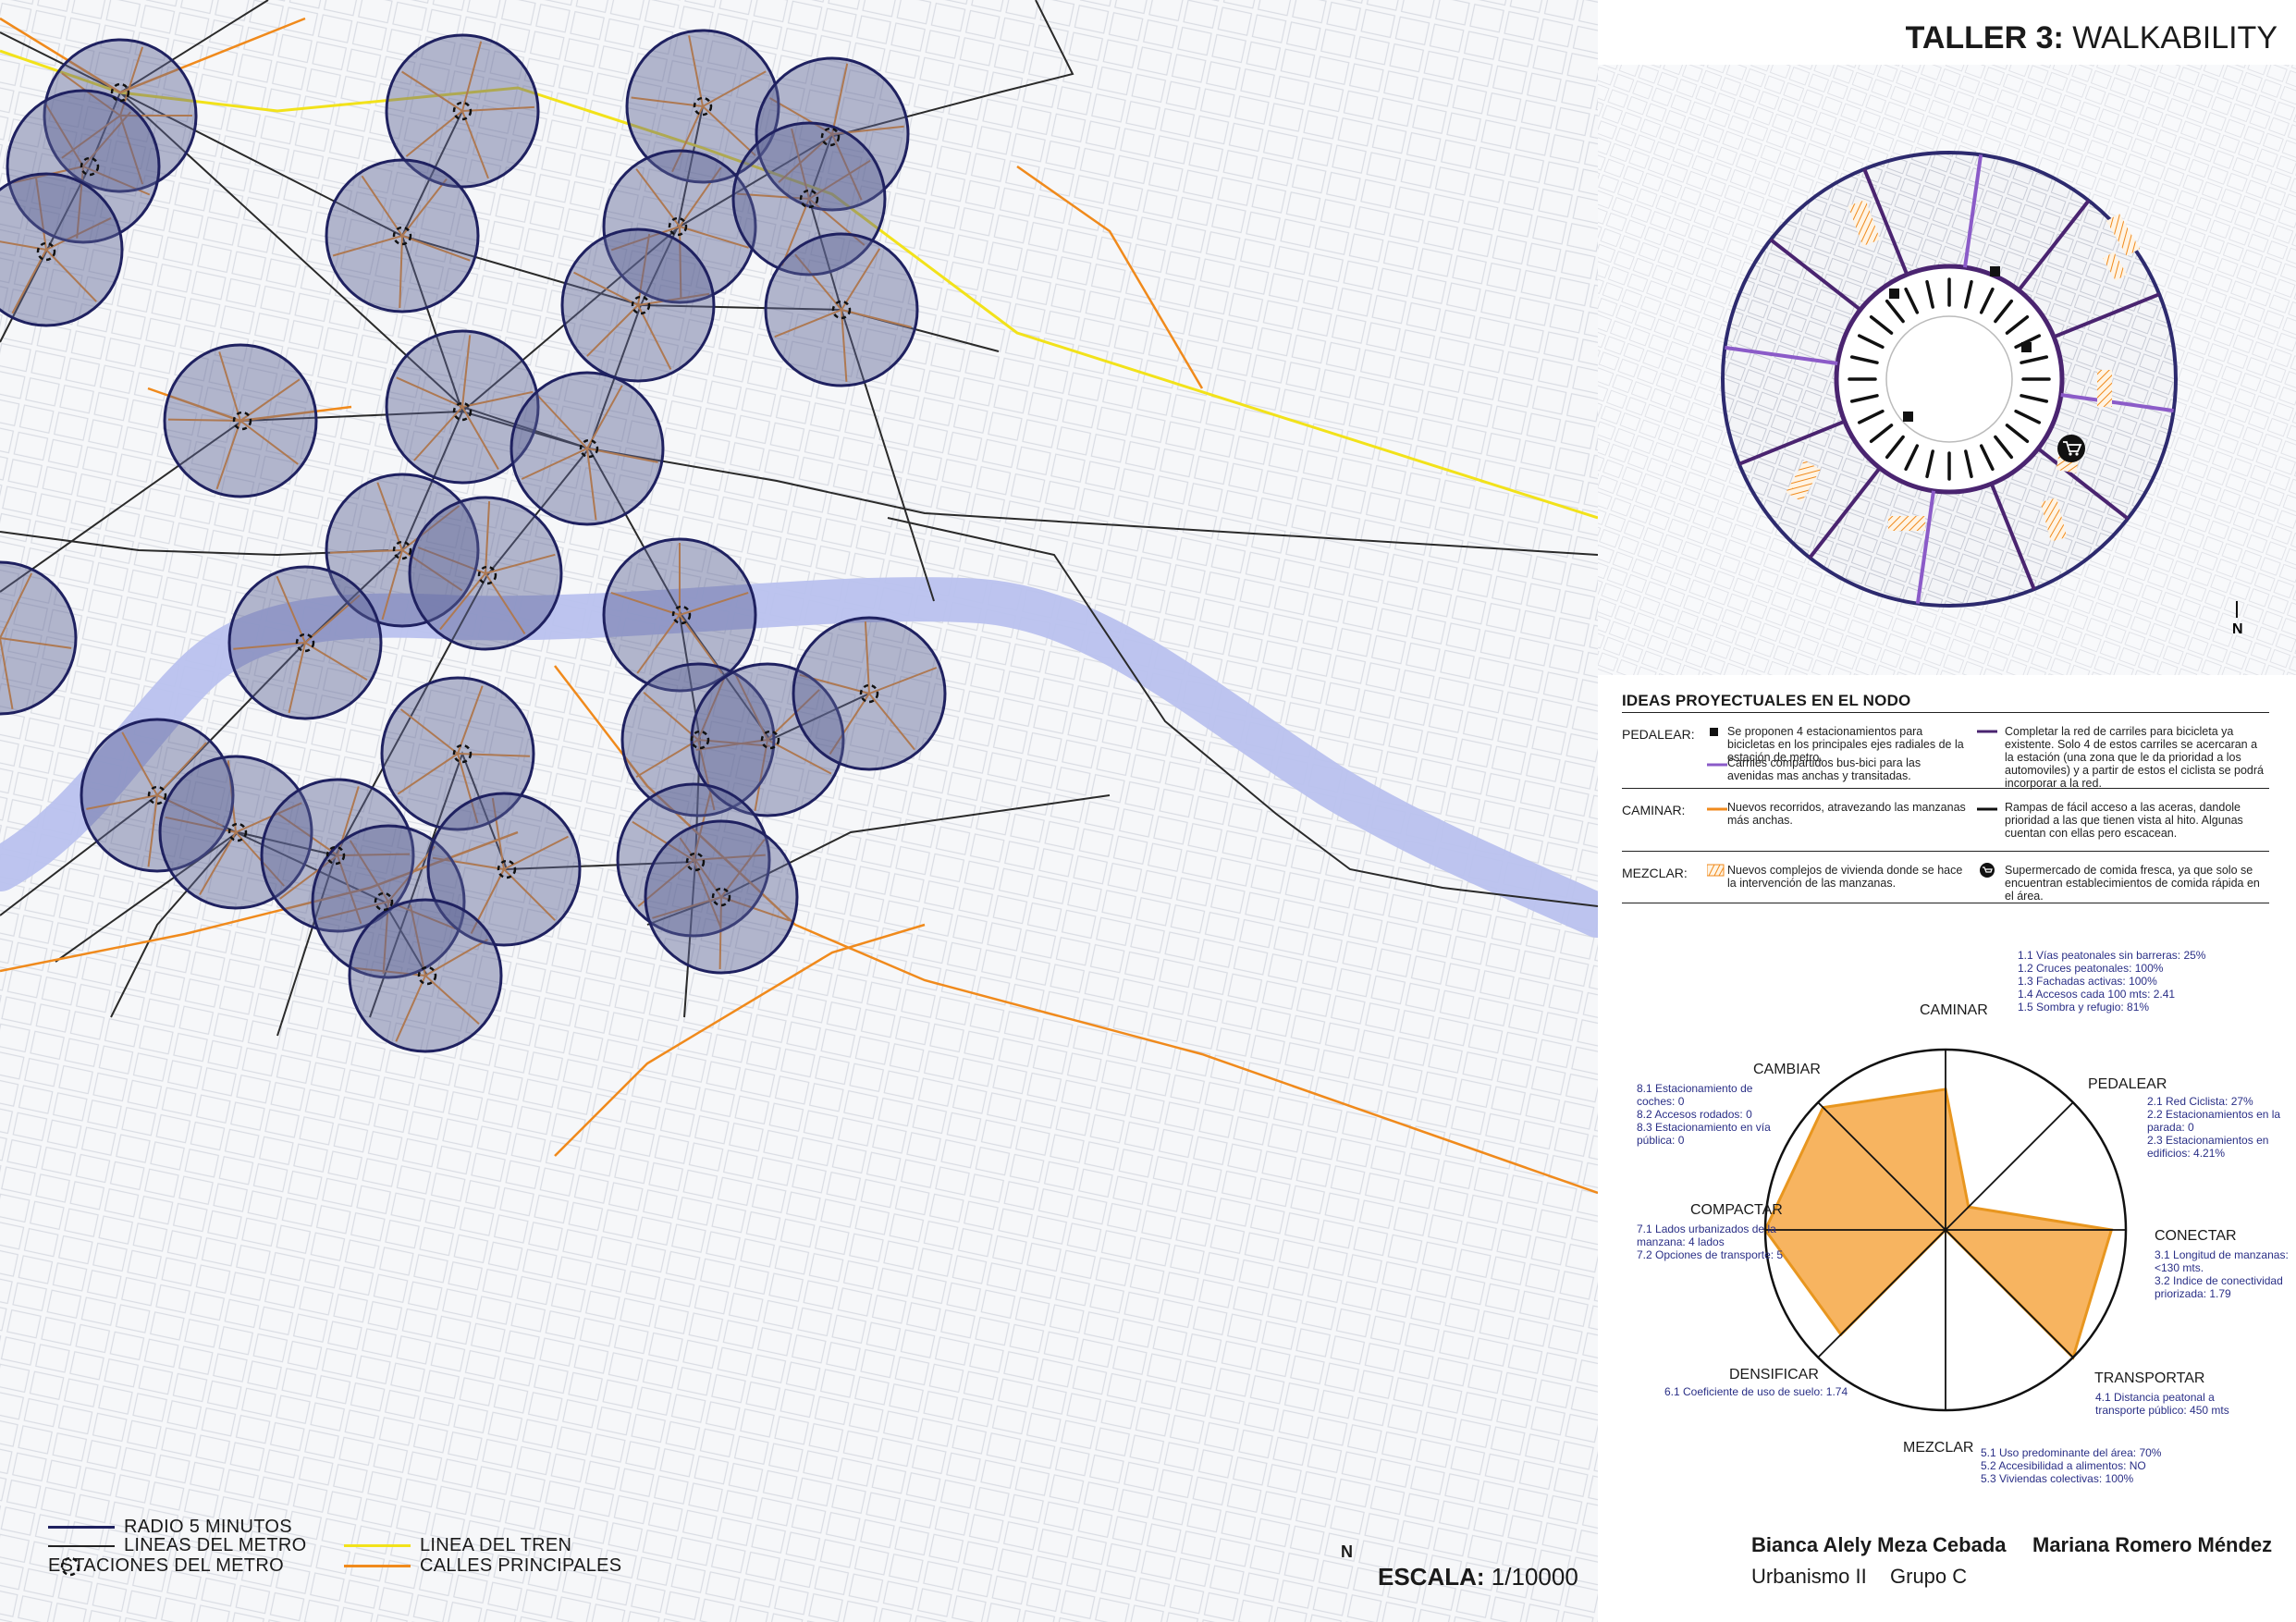 This screenshot has width=2296, height=1622. I want to click on legend-radius: RADIO 5 MINUTOS, so click(170, 1527).